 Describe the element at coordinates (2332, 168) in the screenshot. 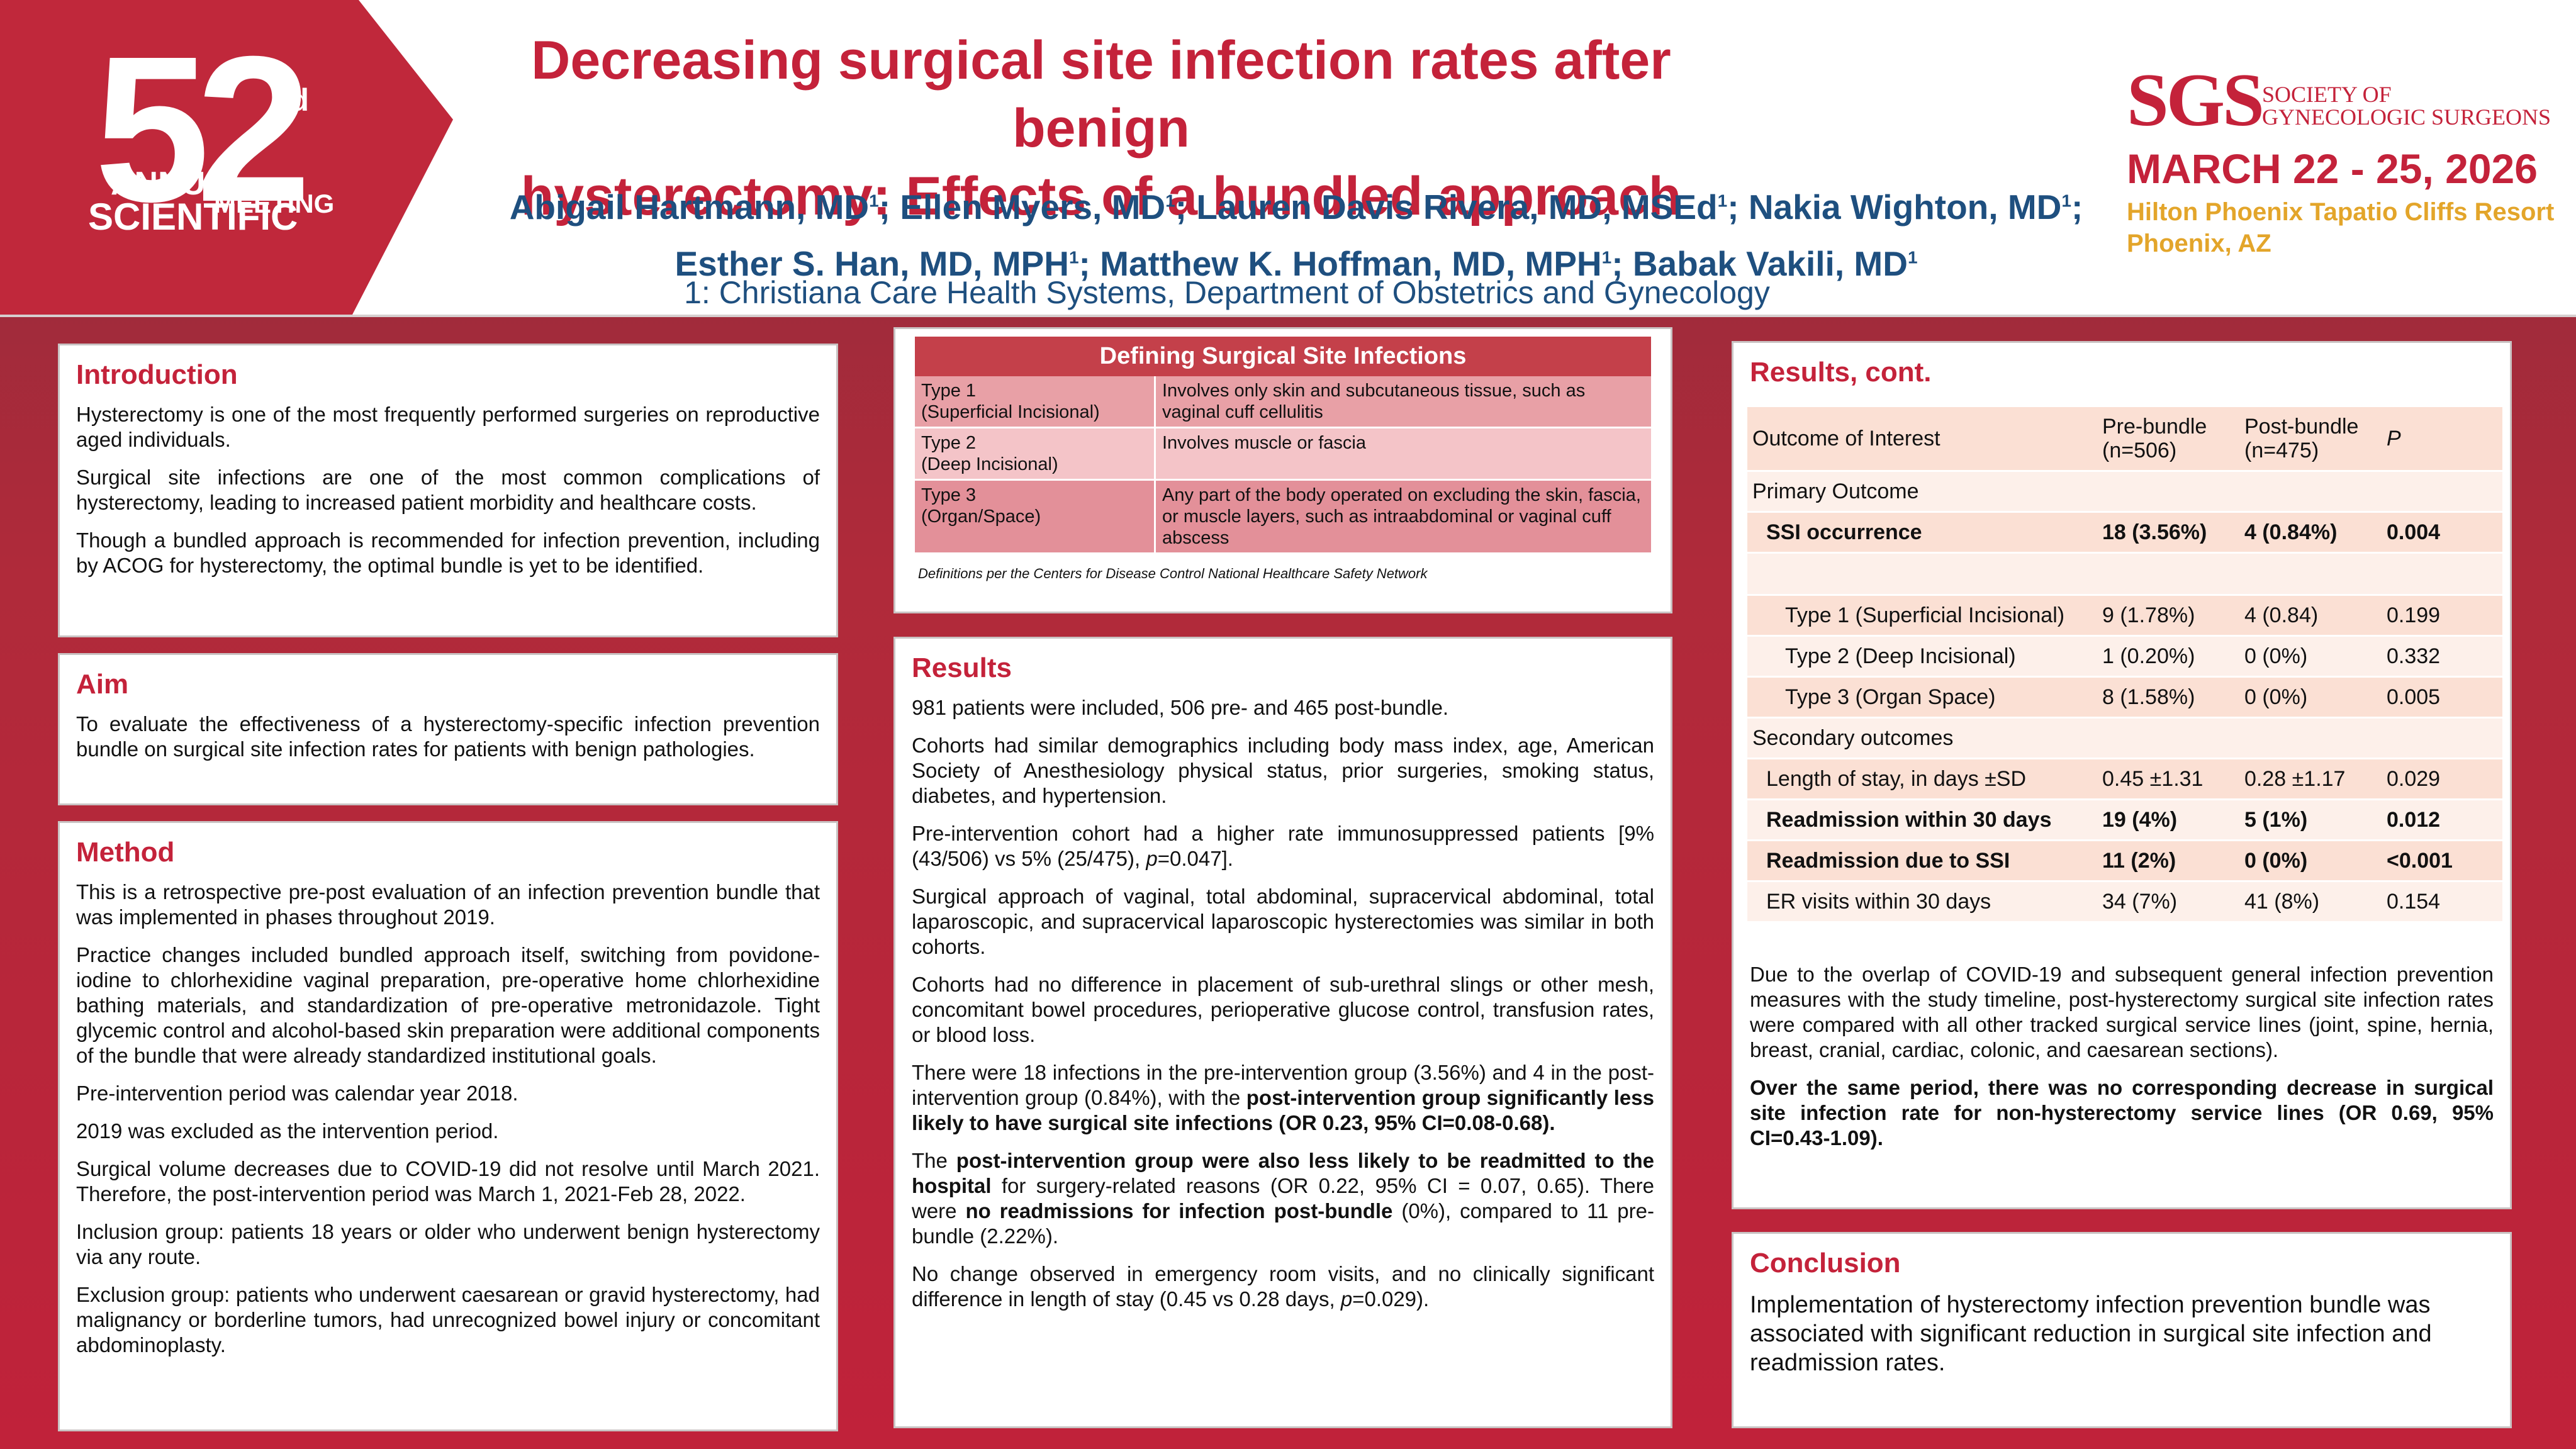

I see `meeting-dates: MARCH 22 - 25, 2026` at that location.